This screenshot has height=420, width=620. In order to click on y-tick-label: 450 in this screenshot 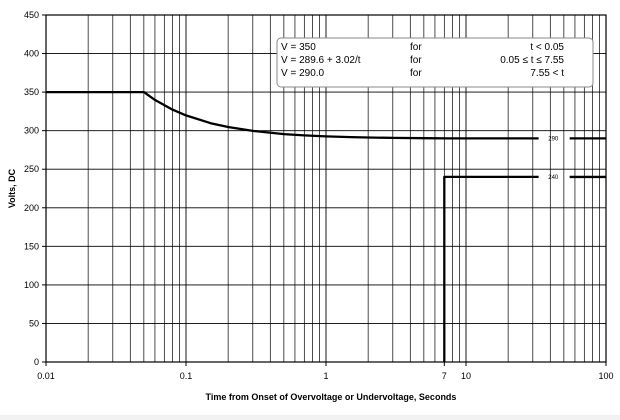, I will do `click(31, 15)`.